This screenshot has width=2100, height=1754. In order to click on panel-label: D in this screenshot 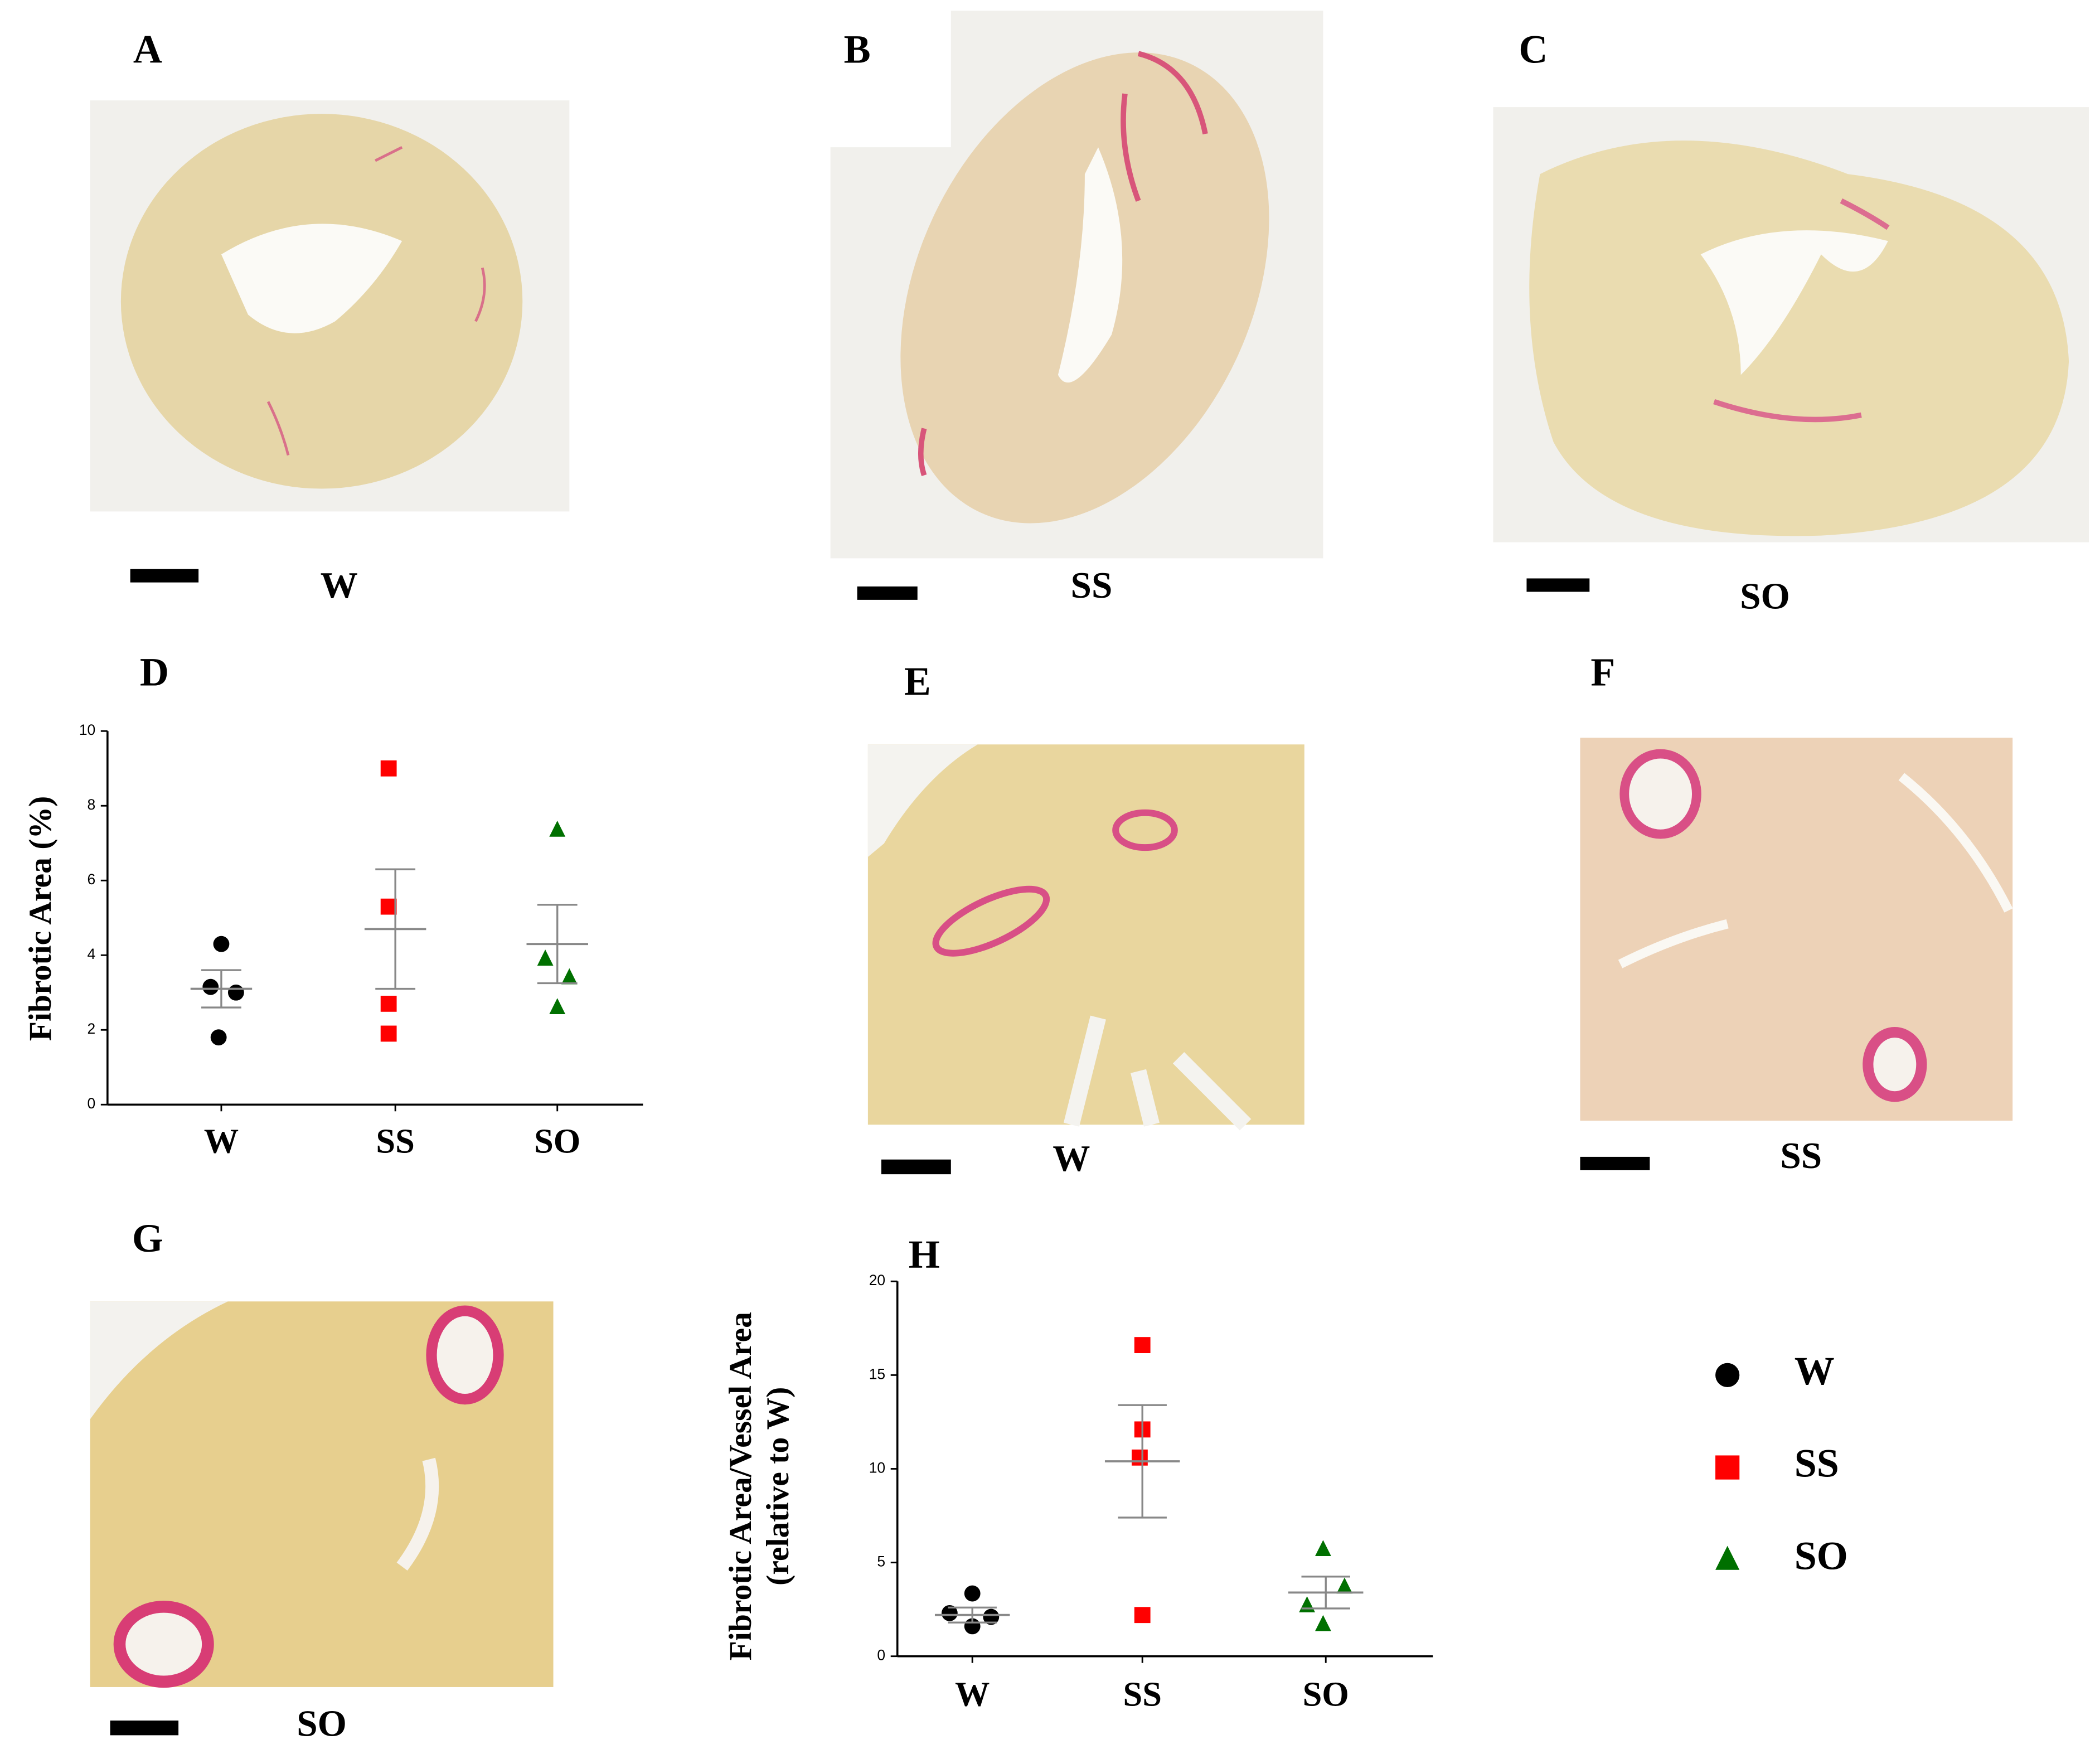, I will do `click(154, 672)`.